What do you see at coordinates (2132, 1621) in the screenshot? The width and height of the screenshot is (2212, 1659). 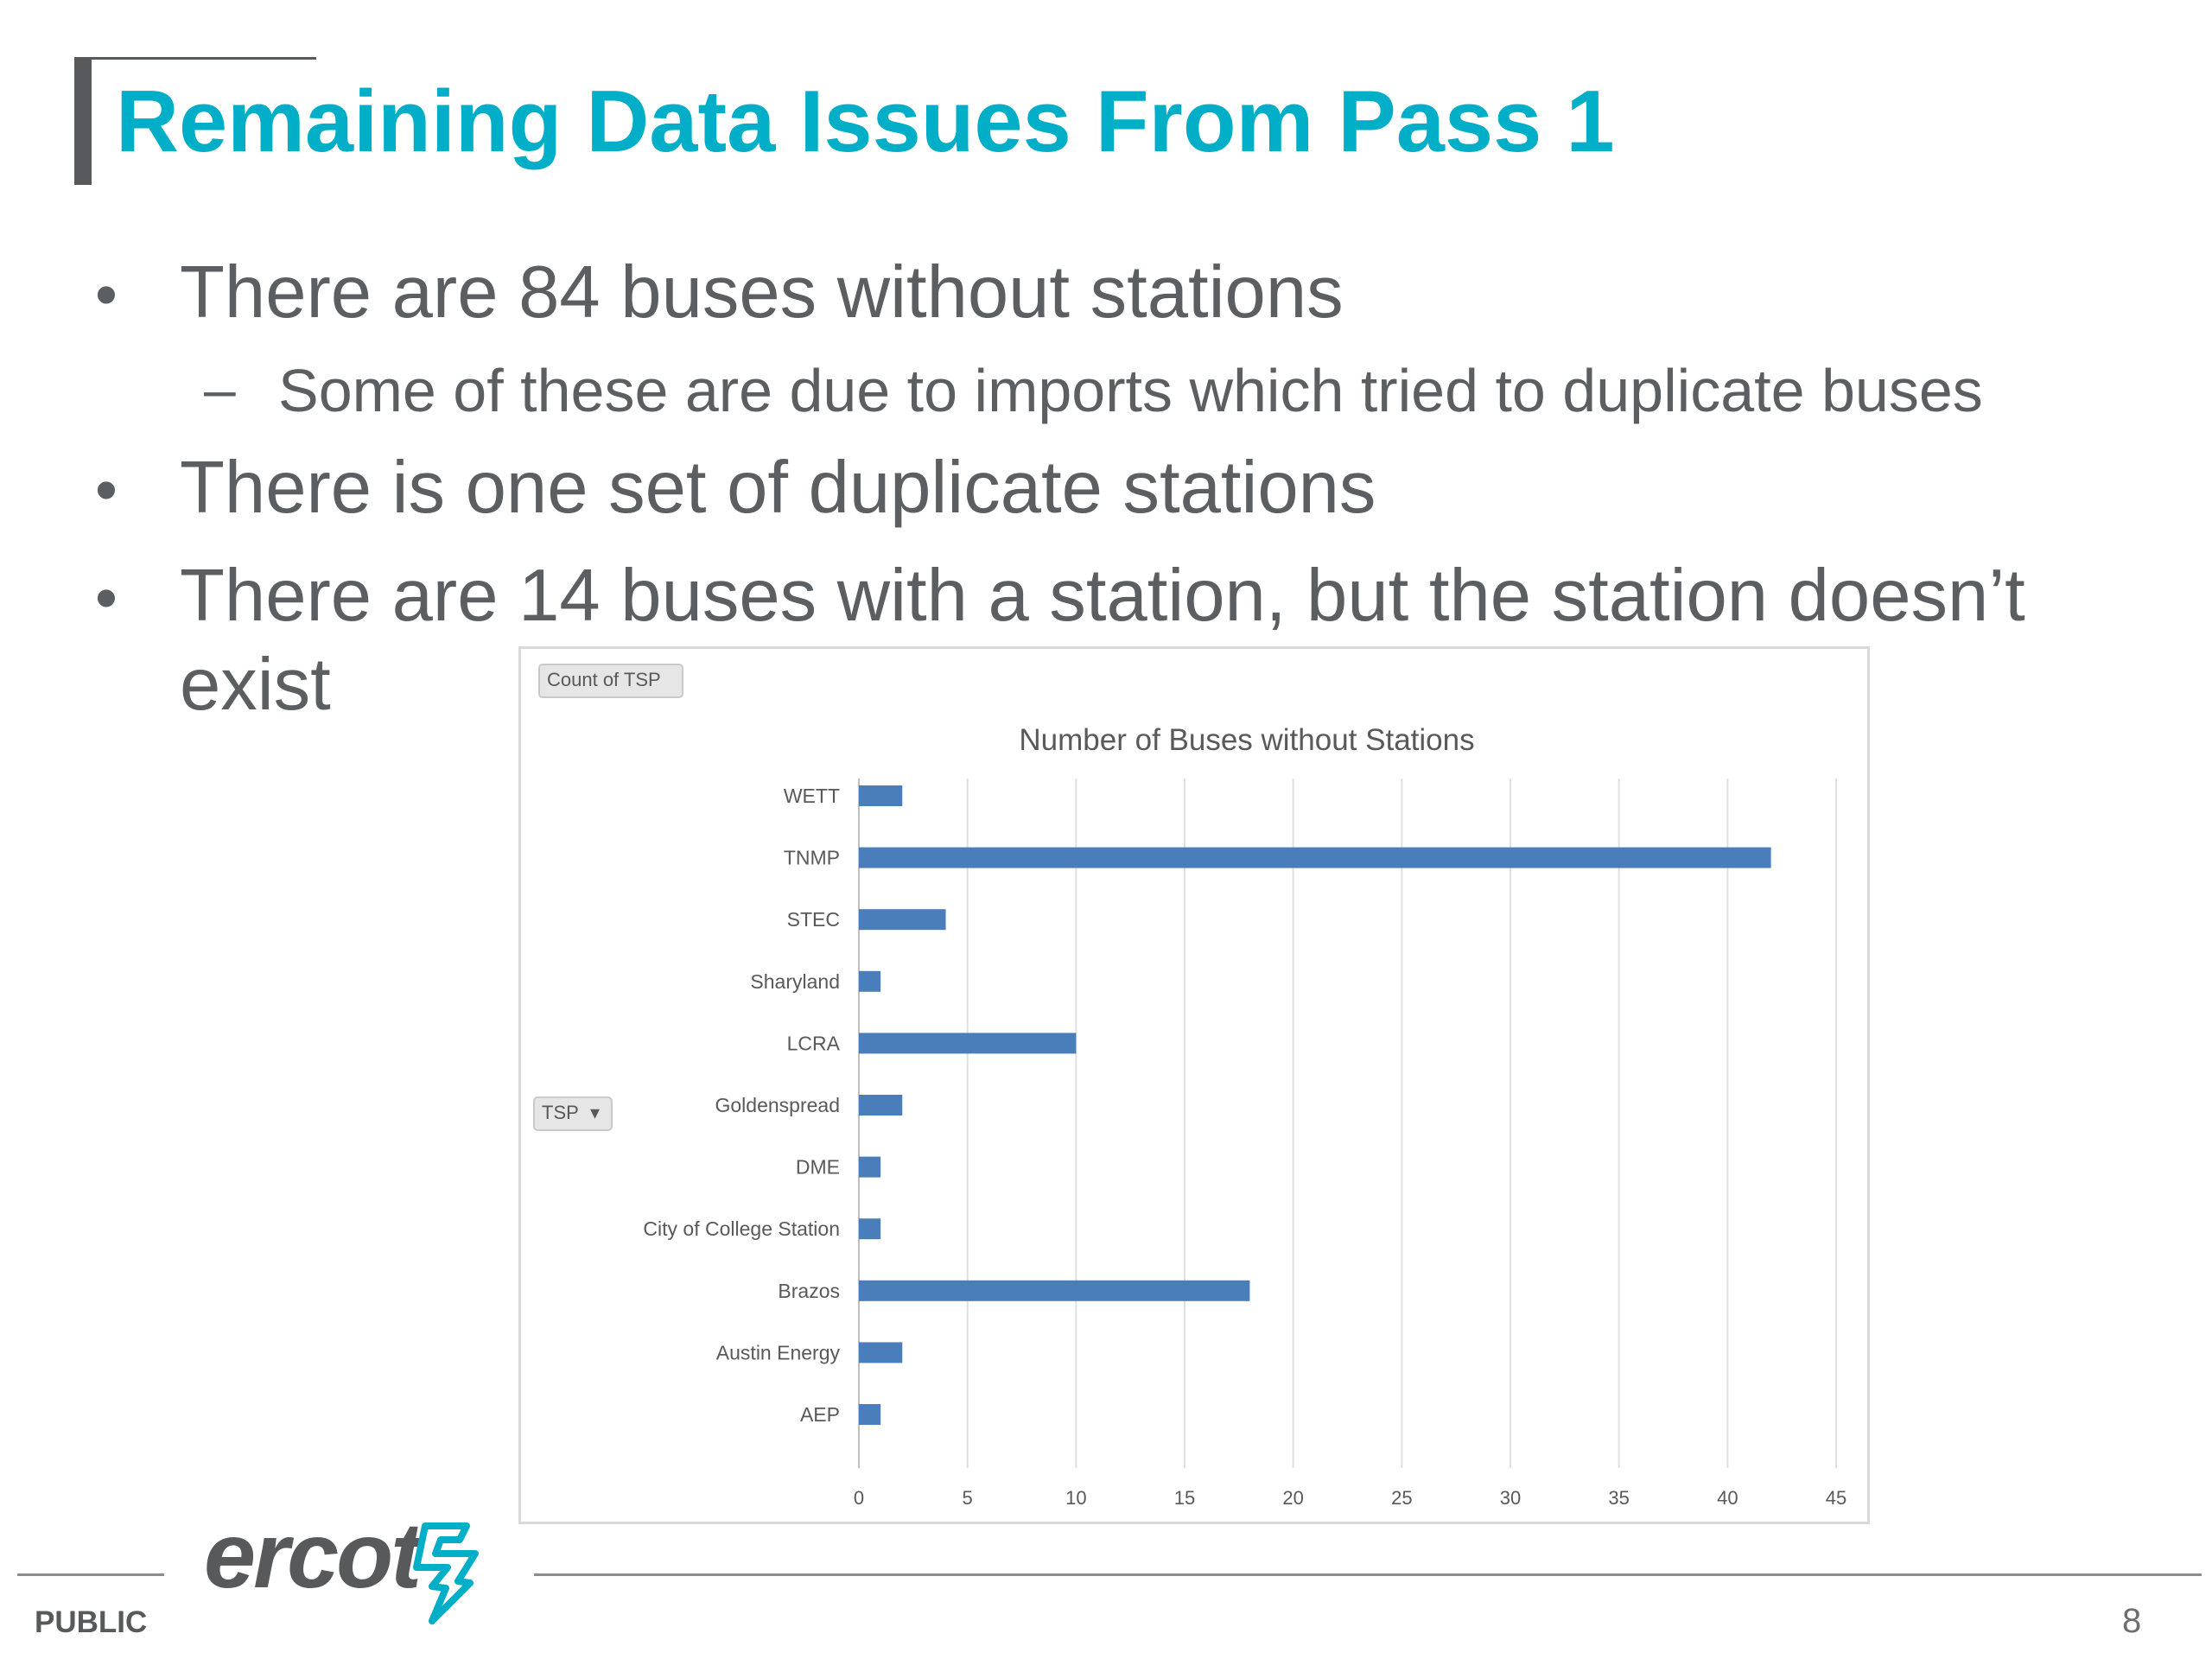 I see `page-number: 8` at bounding box center [2132, 1621].